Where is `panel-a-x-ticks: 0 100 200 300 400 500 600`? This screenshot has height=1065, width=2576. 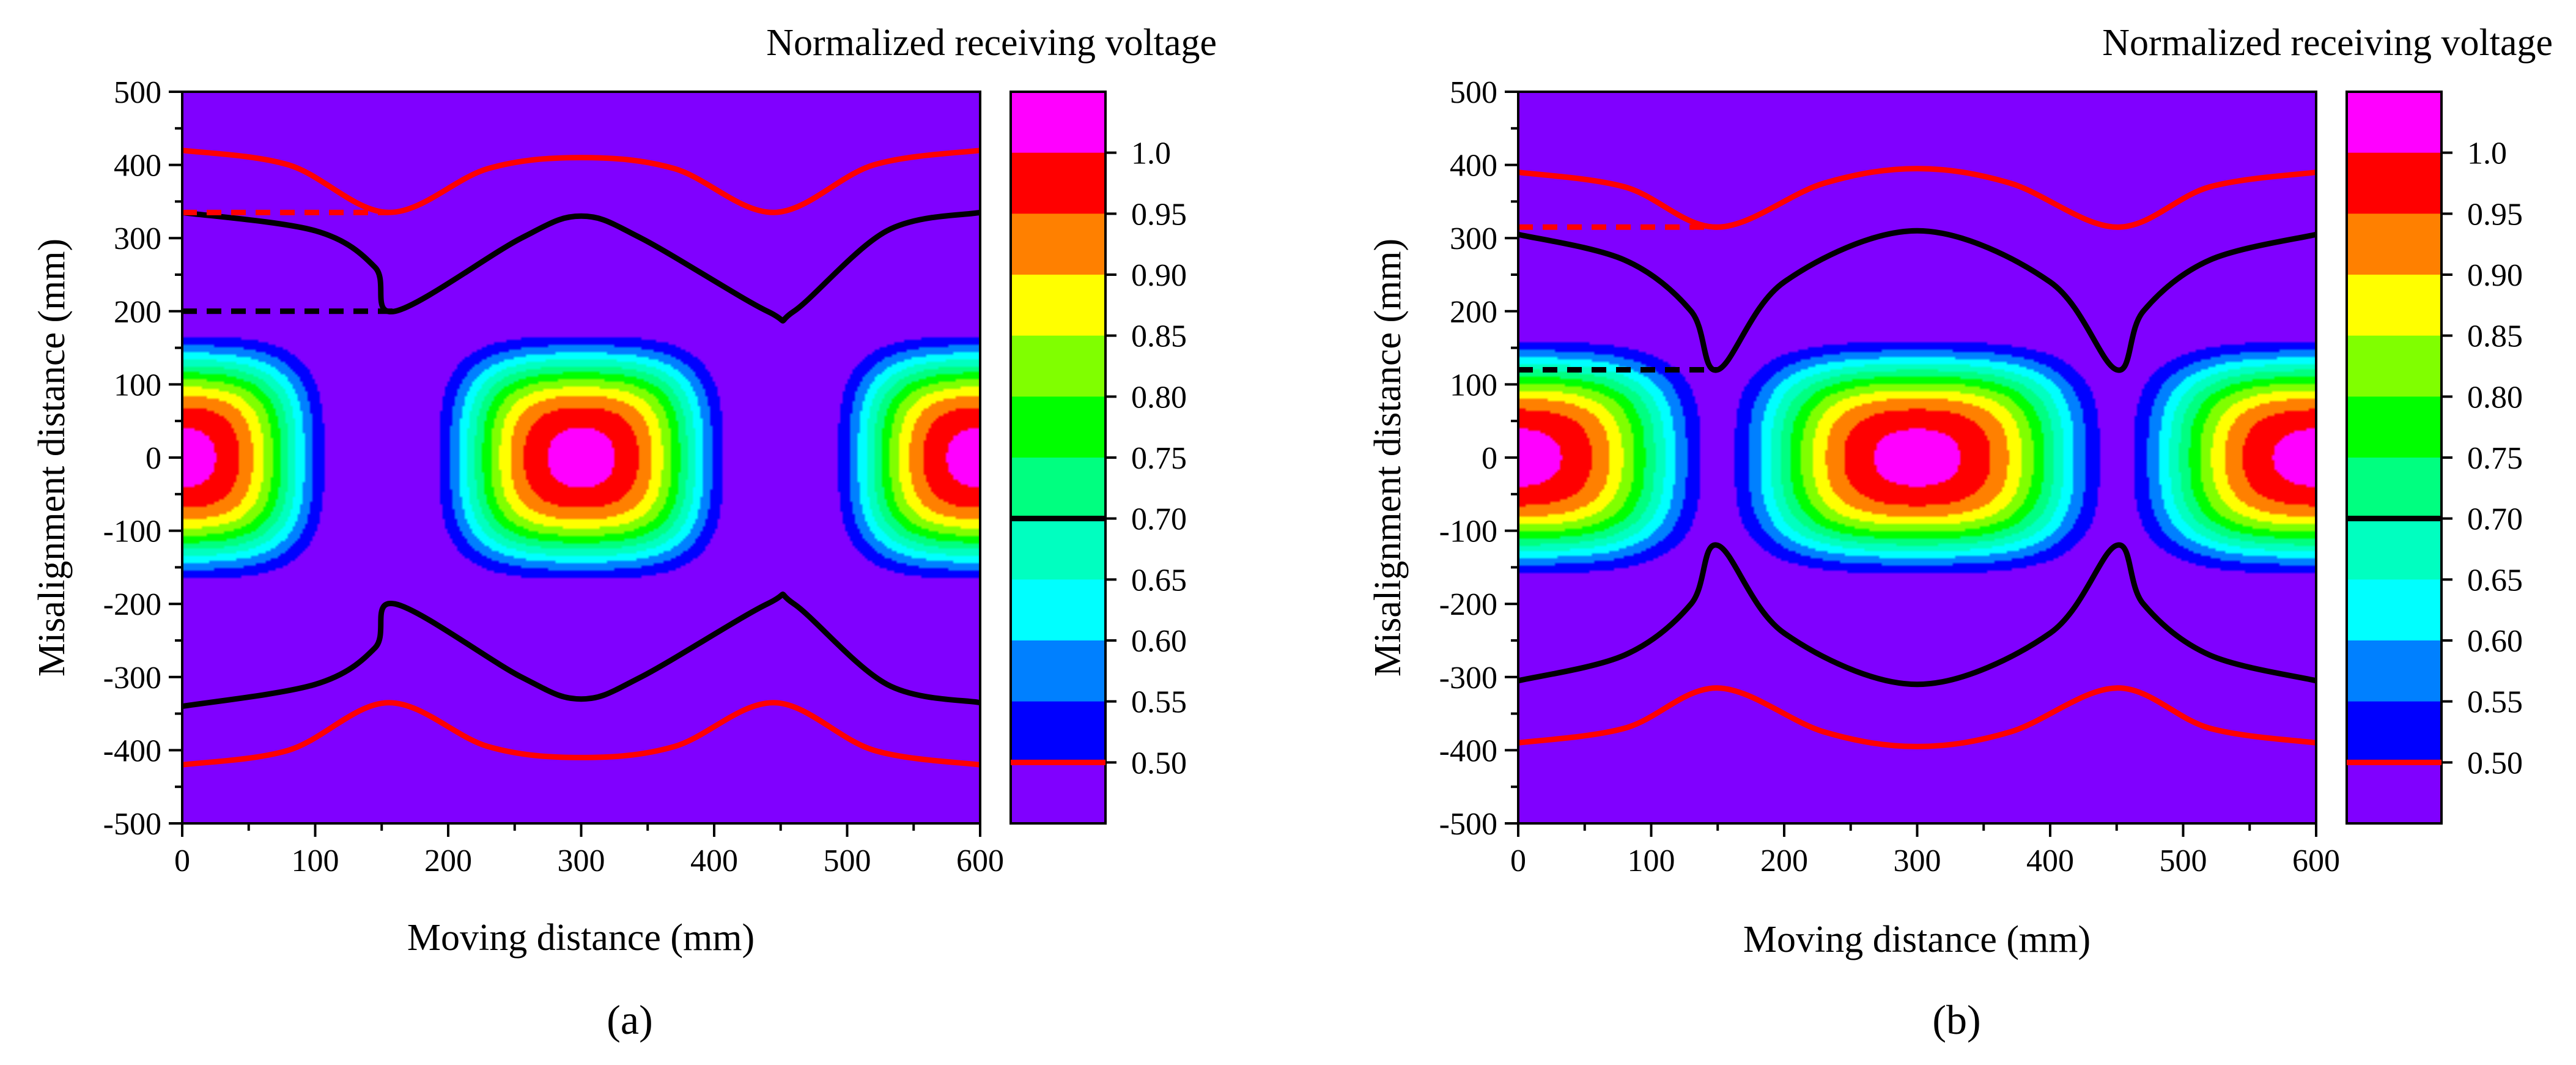
panel-a-x-ticks: 0 100 200 300 400 500 600 is located at coordinates (589, 850).